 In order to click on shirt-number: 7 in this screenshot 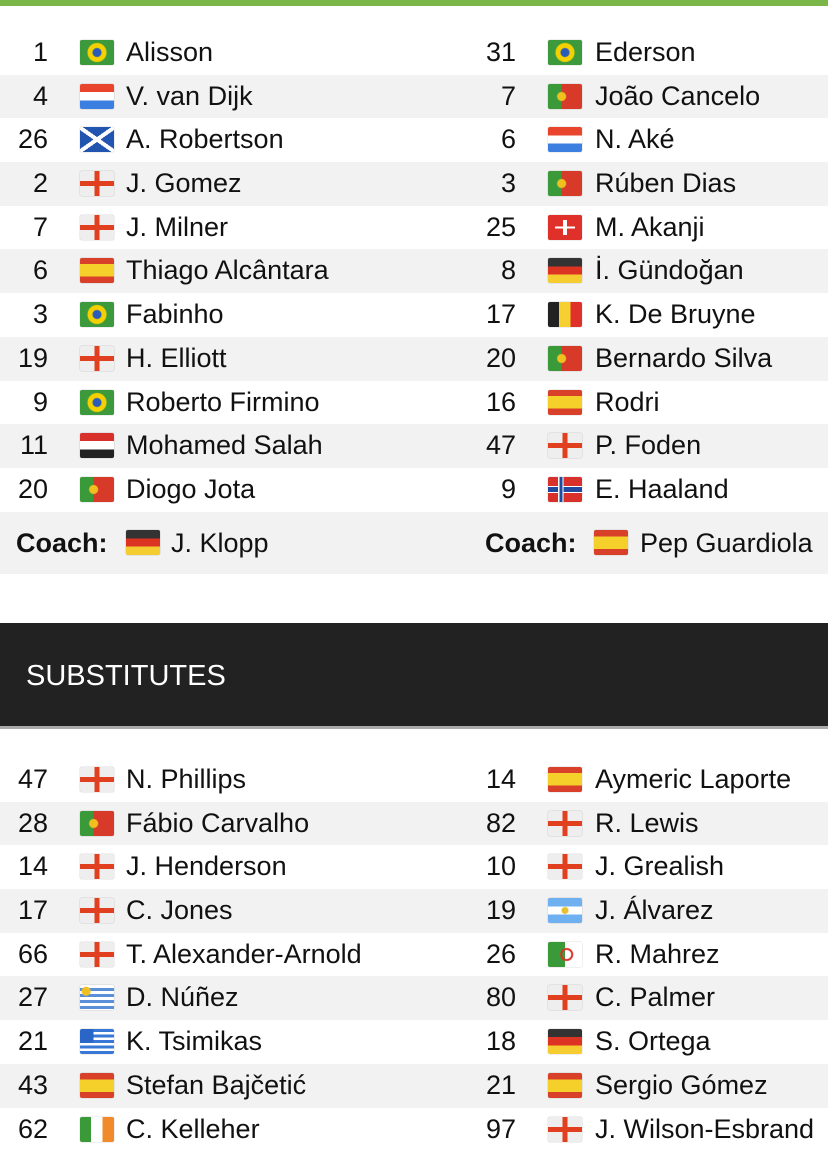, I will do `click(508, 95)`.